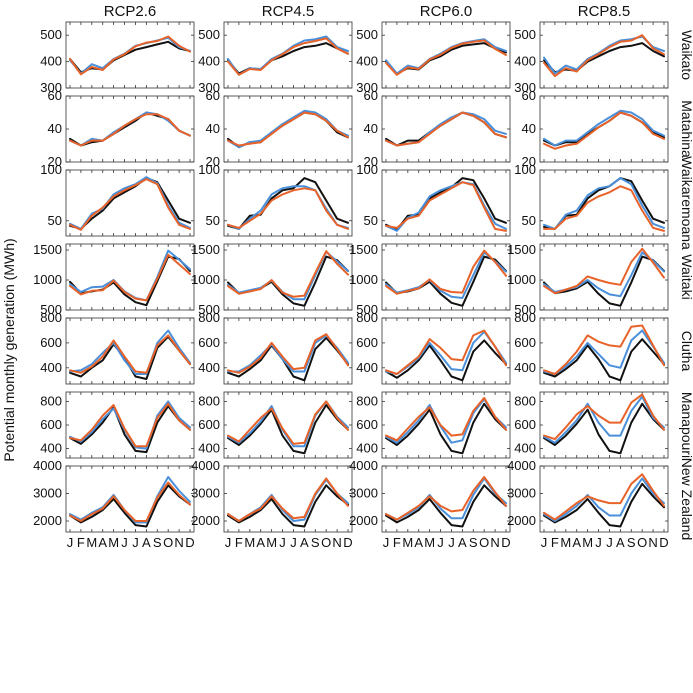 This screenshot has width=693, height=693. Describe the element at coordinates (275, 58) in the screenshot. I see `panel-waikato-rcp45: 300 400 500` at that location.